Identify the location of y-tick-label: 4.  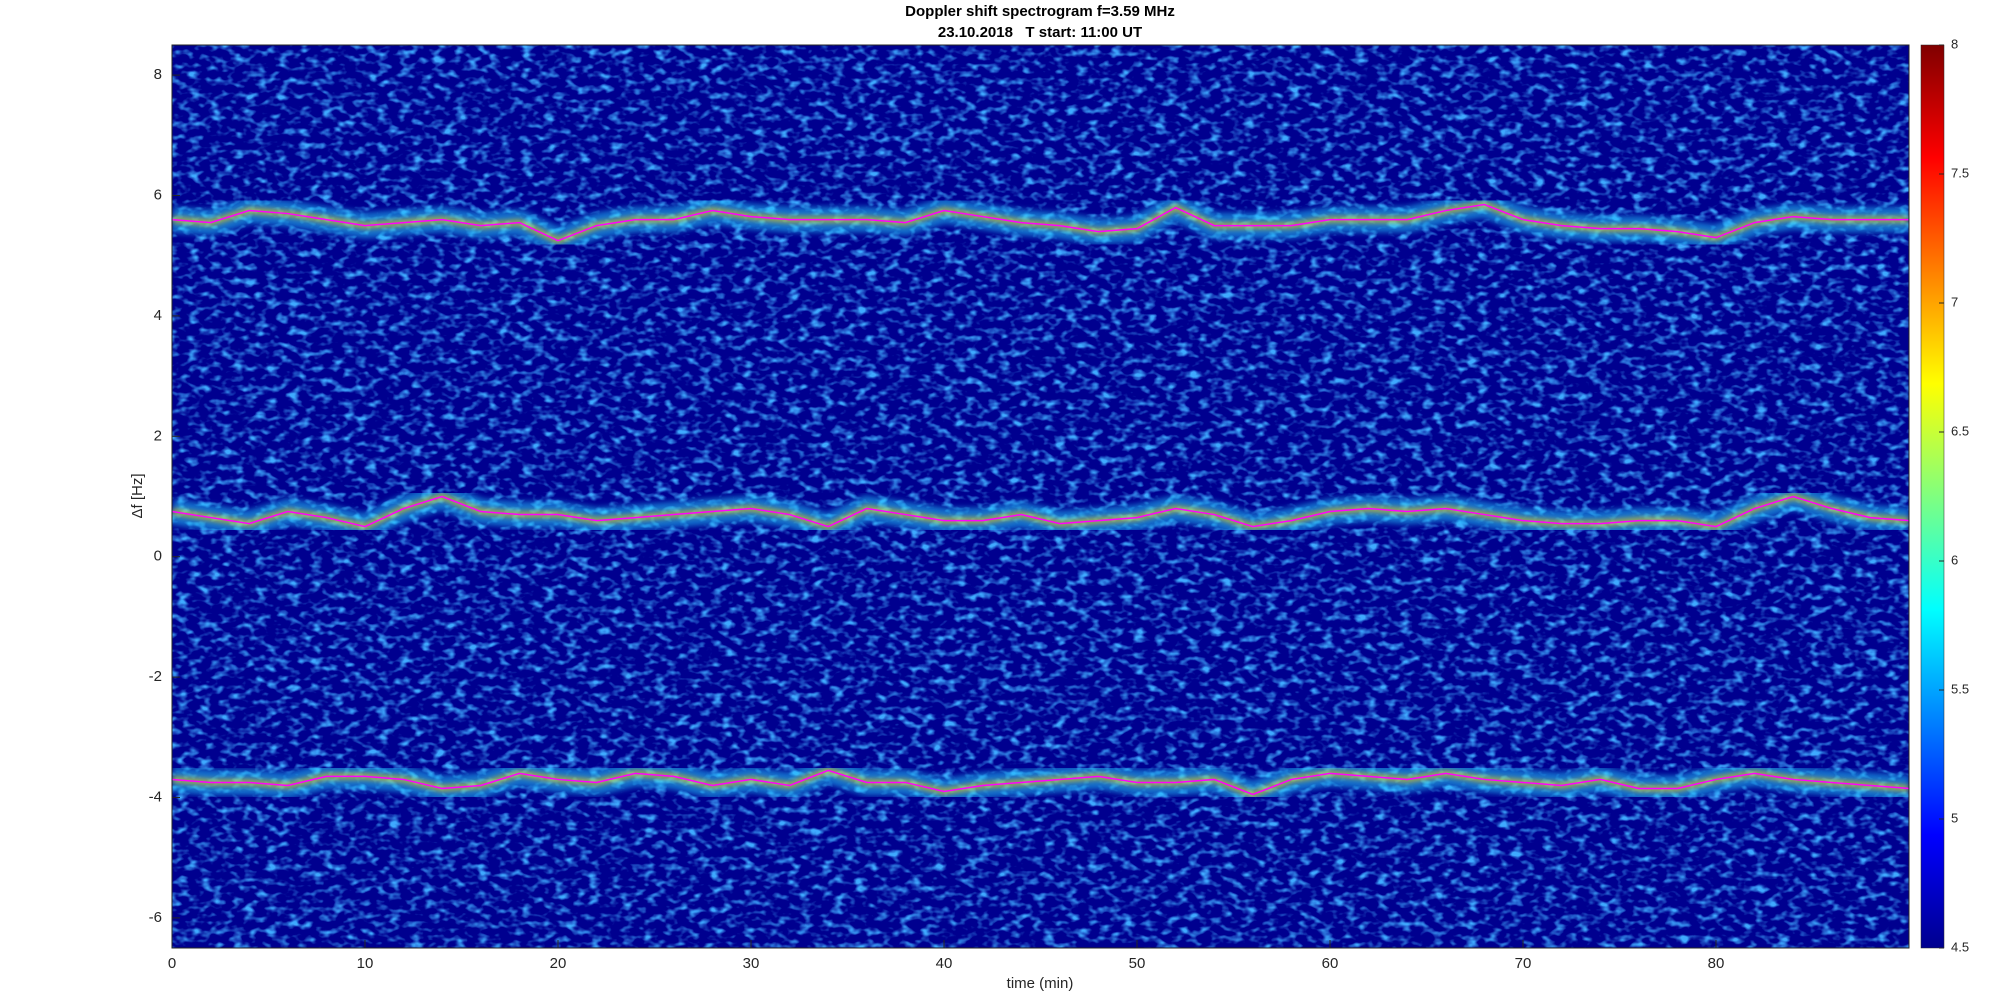
(158, 315).